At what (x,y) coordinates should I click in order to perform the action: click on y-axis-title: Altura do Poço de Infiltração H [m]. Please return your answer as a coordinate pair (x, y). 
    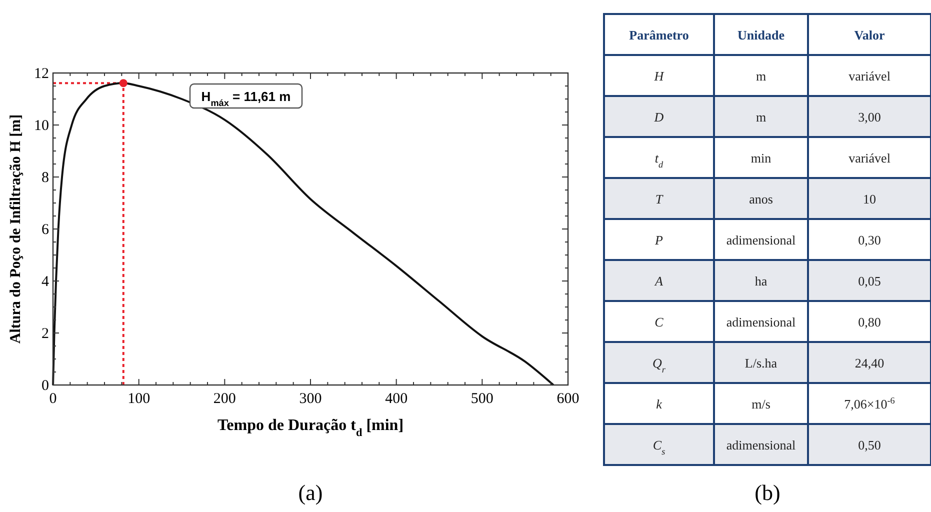
    Looking at the image, I should click on (16, 229).